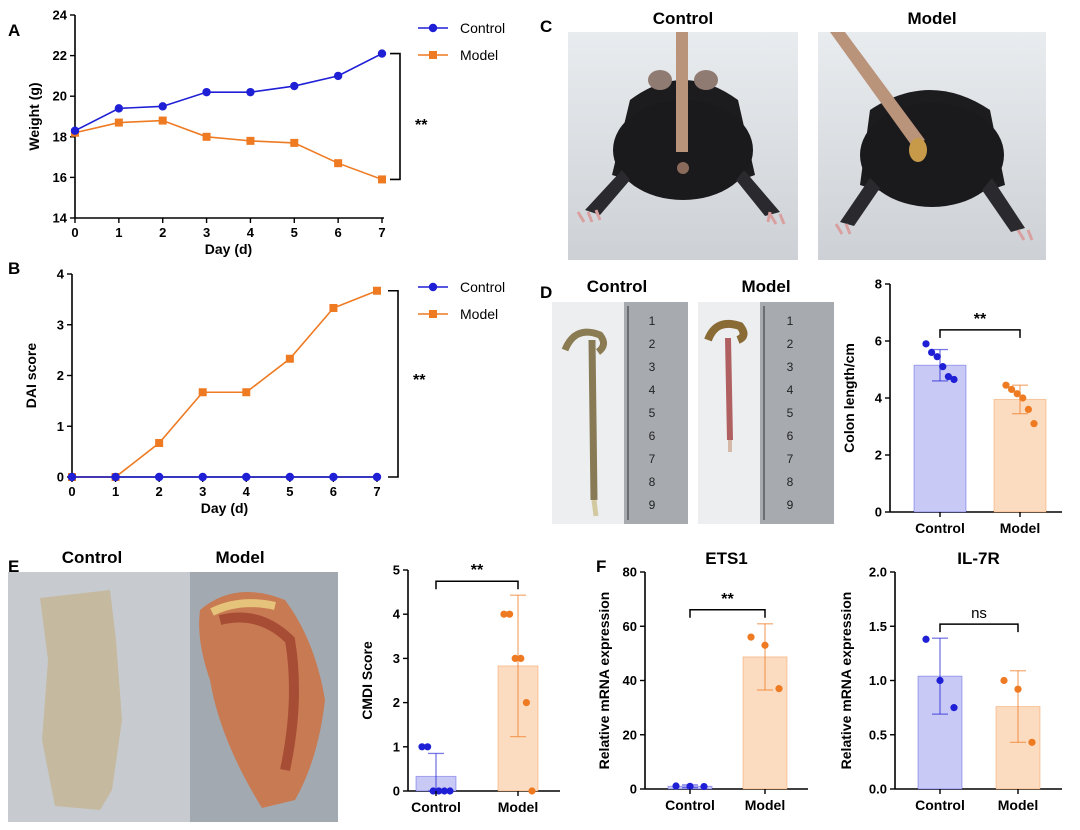 The height and width of the screenshot is (830, 1080). What do you see at coordinates (239, 557) in the screenshot?
I see `photo-e-model-label: Model` at bounding box center [239, 557].